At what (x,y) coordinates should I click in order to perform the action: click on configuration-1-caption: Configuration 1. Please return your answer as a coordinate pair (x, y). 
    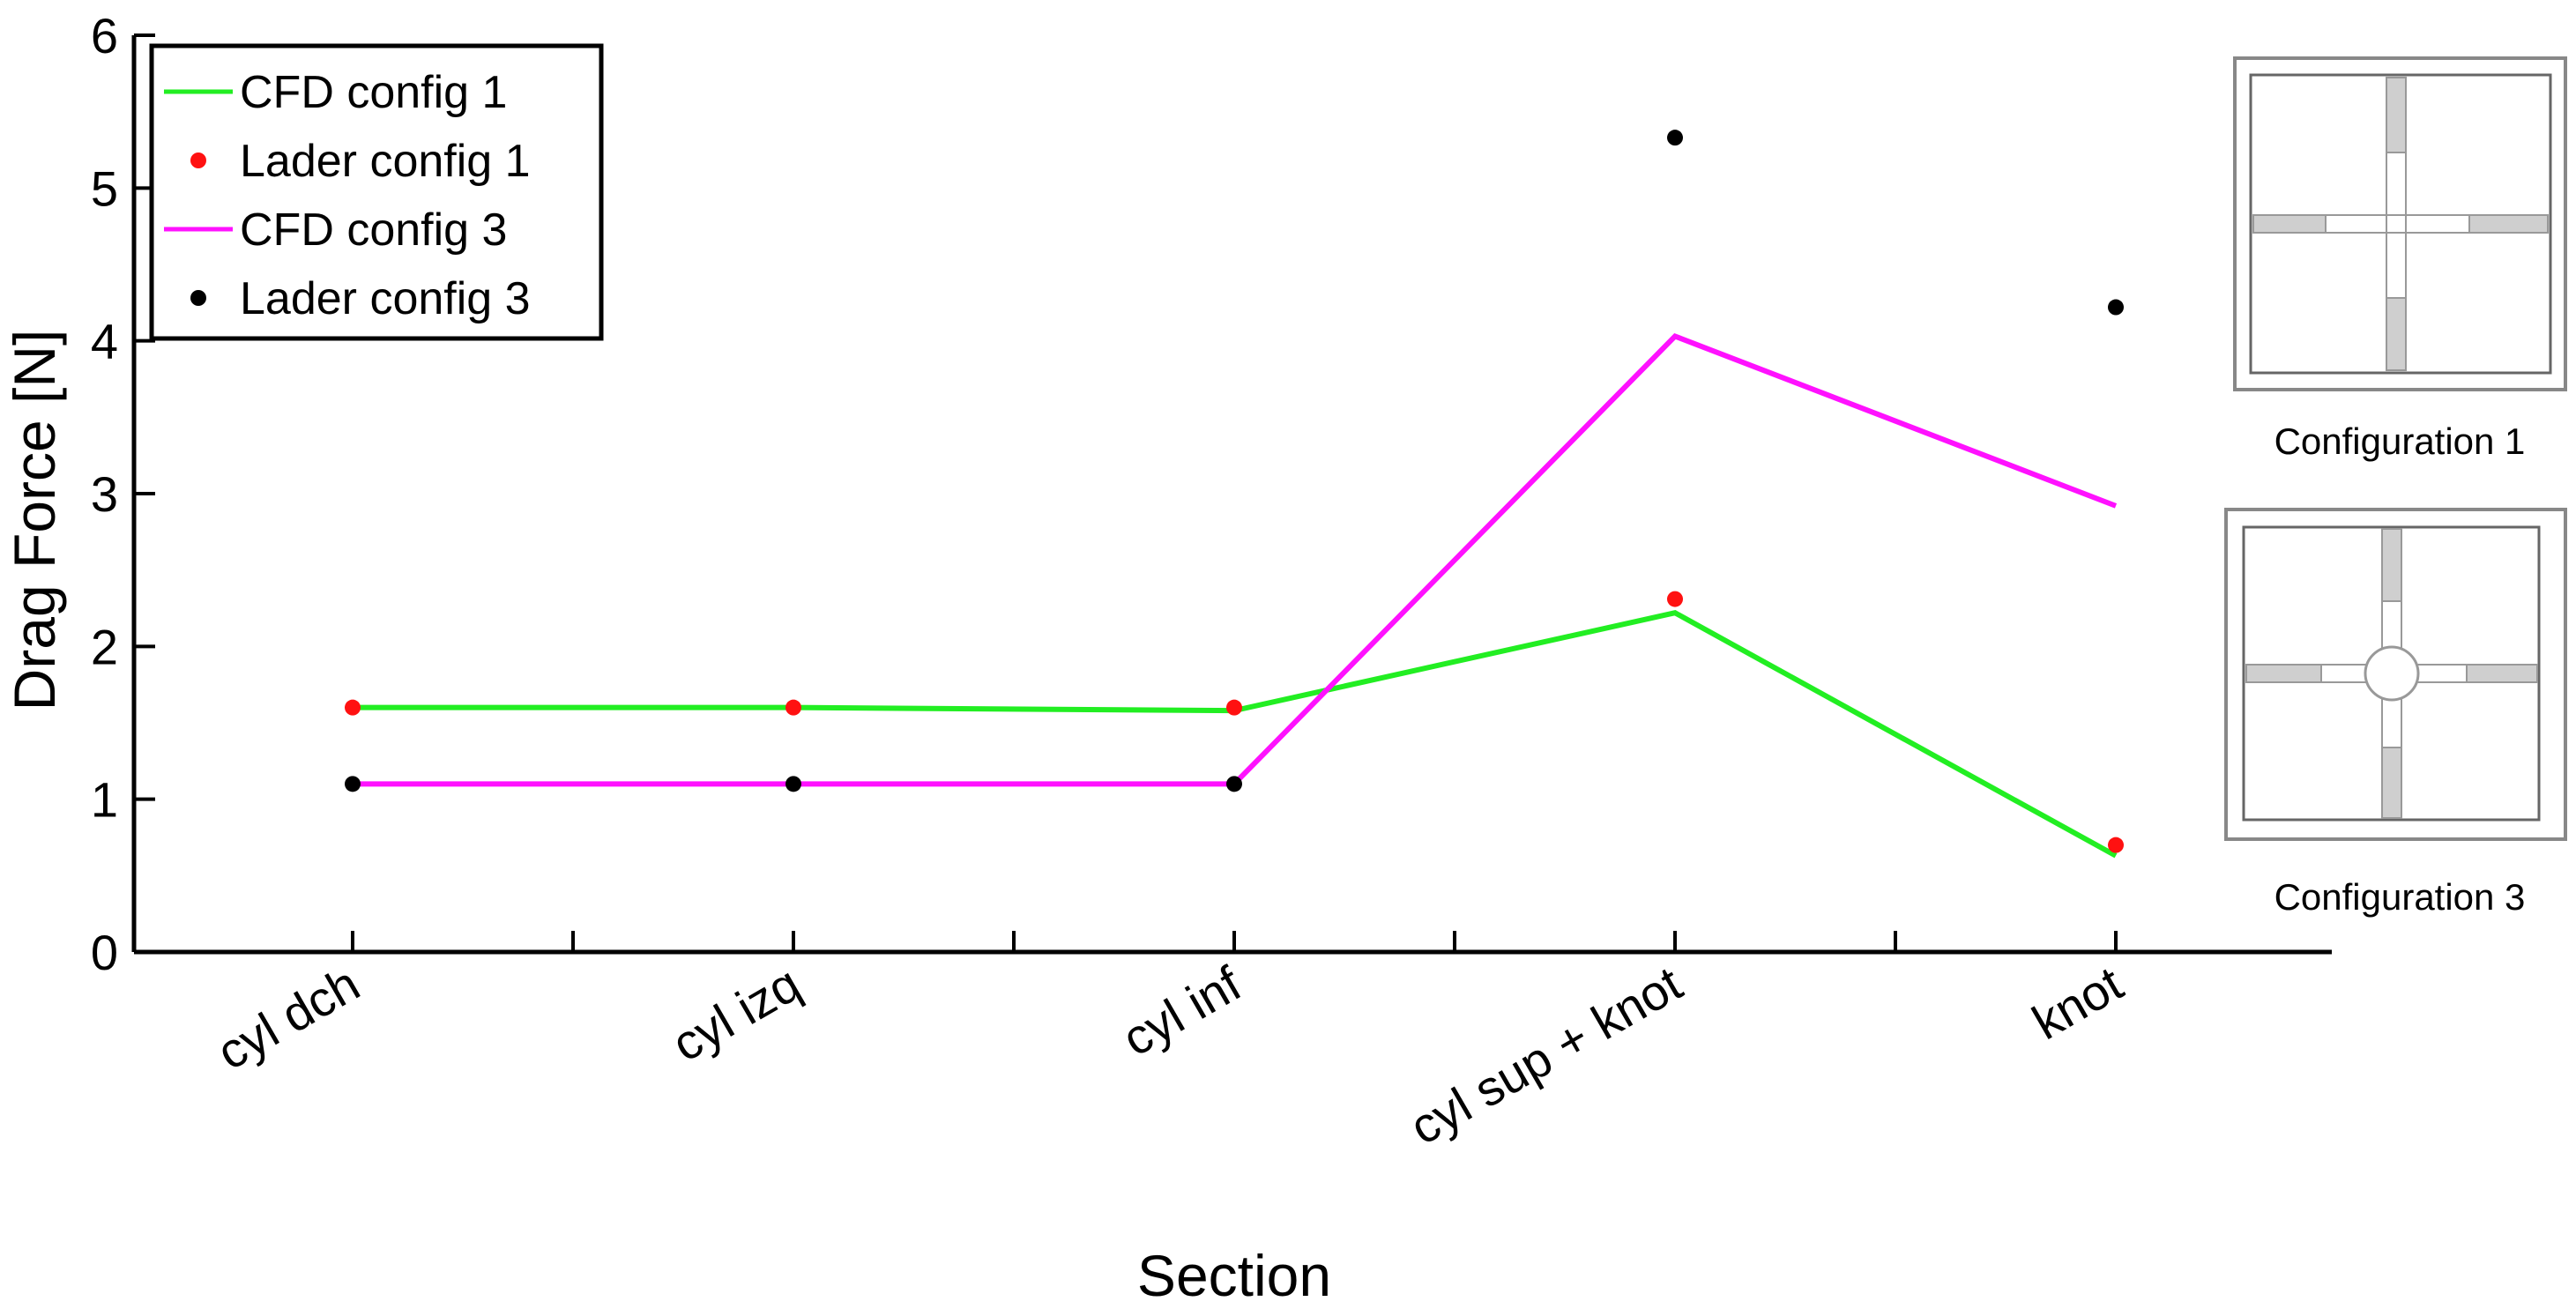
    Looking at the image, I should click on (2400, 441).